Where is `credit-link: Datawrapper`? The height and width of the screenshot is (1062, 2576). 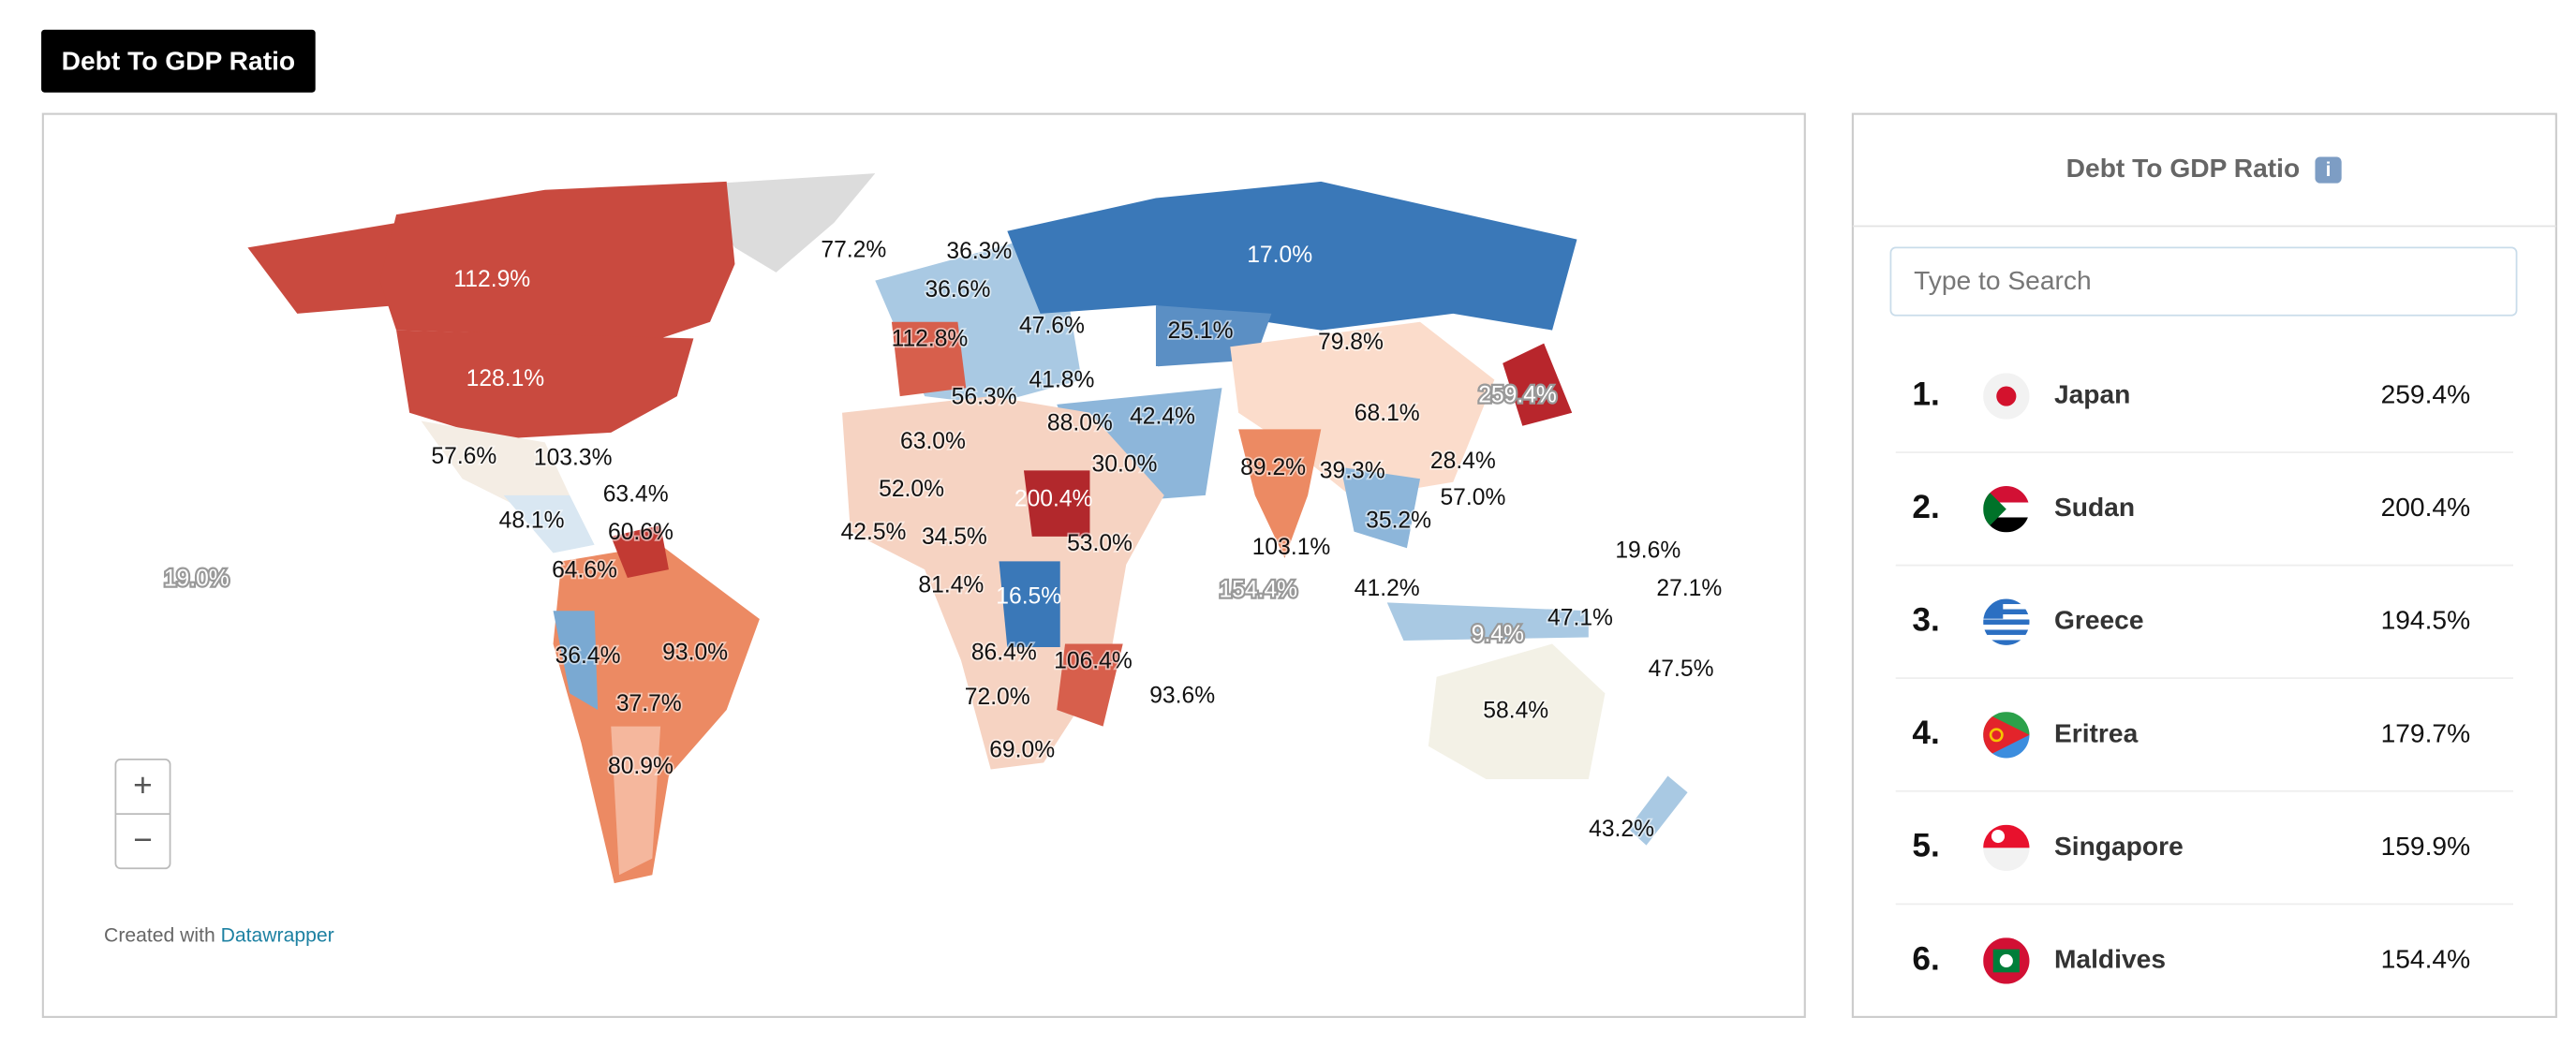 credit-link: Datawrapper is located at coordinates (277, 935).